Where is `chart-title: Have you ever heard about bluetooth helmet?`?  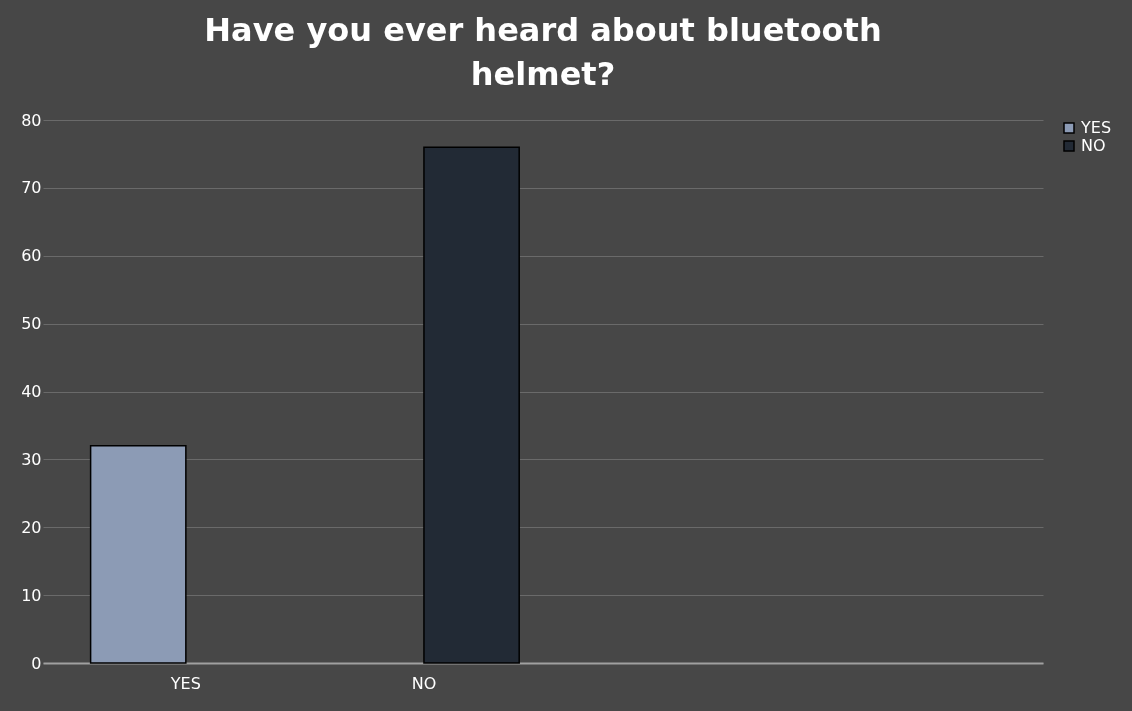
chart-title: Have you ever heard about bluetooth helmet? is located at coordinates (543, 52).